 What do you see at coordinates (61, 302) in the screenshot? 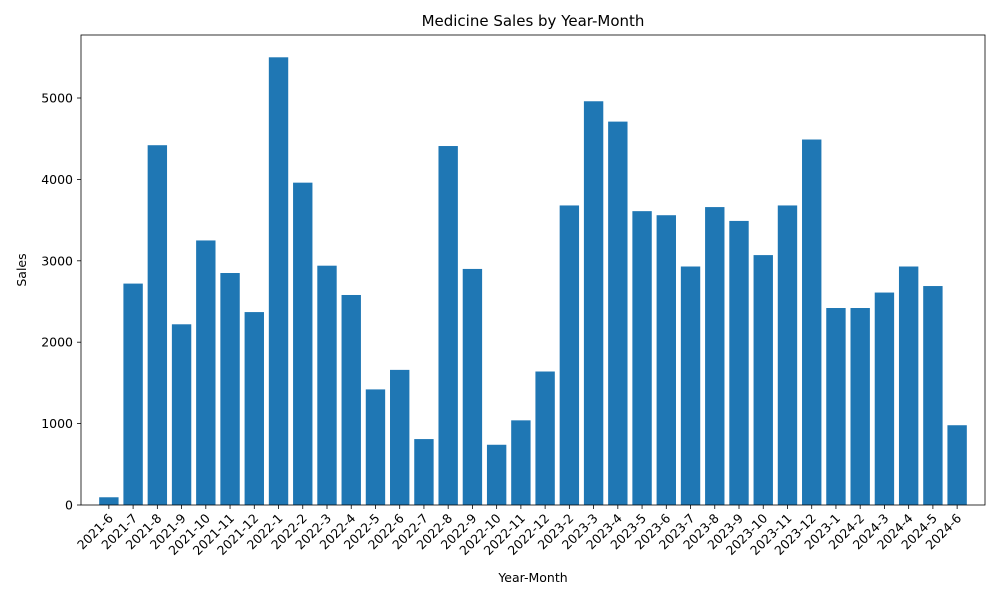
I see `y-axis-ticks: 0 1000 2000 3000 4000 5000` at bounding box center [61, 302].